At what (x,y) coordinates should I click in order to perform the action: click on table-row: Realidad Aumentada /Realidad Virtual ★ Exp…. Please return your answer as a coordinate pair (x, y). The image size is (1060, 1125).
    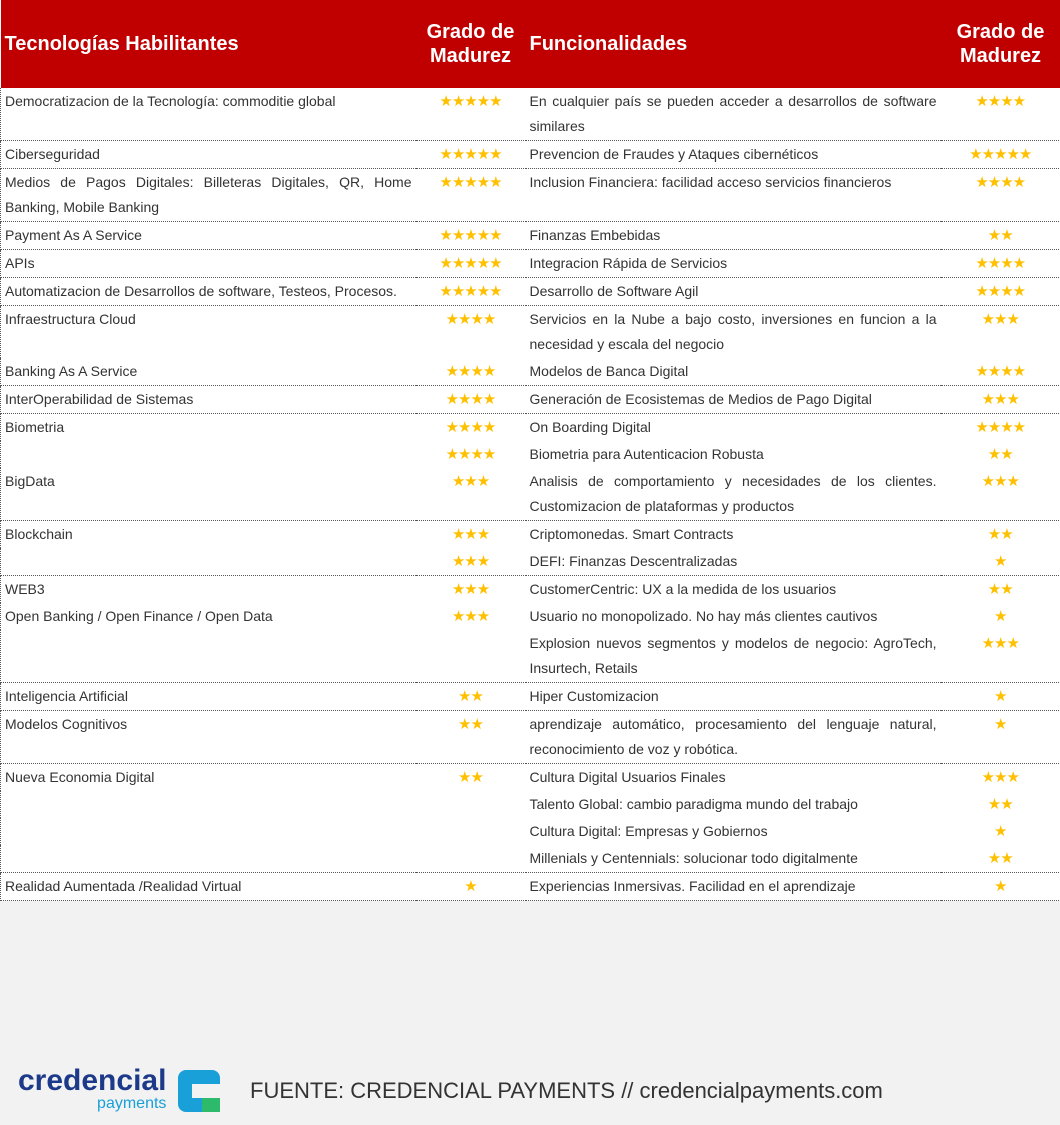
    Looking at the image, I should click on (530, 886).